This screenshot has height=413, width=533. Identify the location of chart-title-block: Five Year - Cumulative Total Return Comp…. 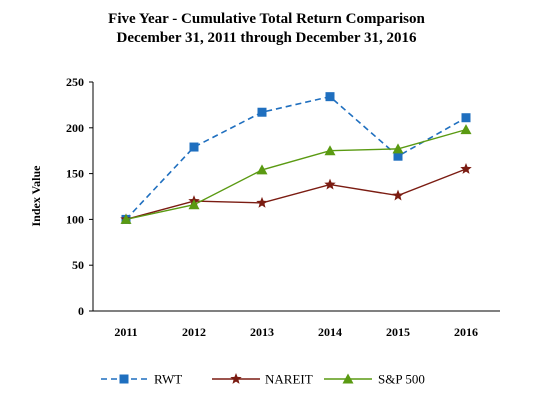
(266, 29).